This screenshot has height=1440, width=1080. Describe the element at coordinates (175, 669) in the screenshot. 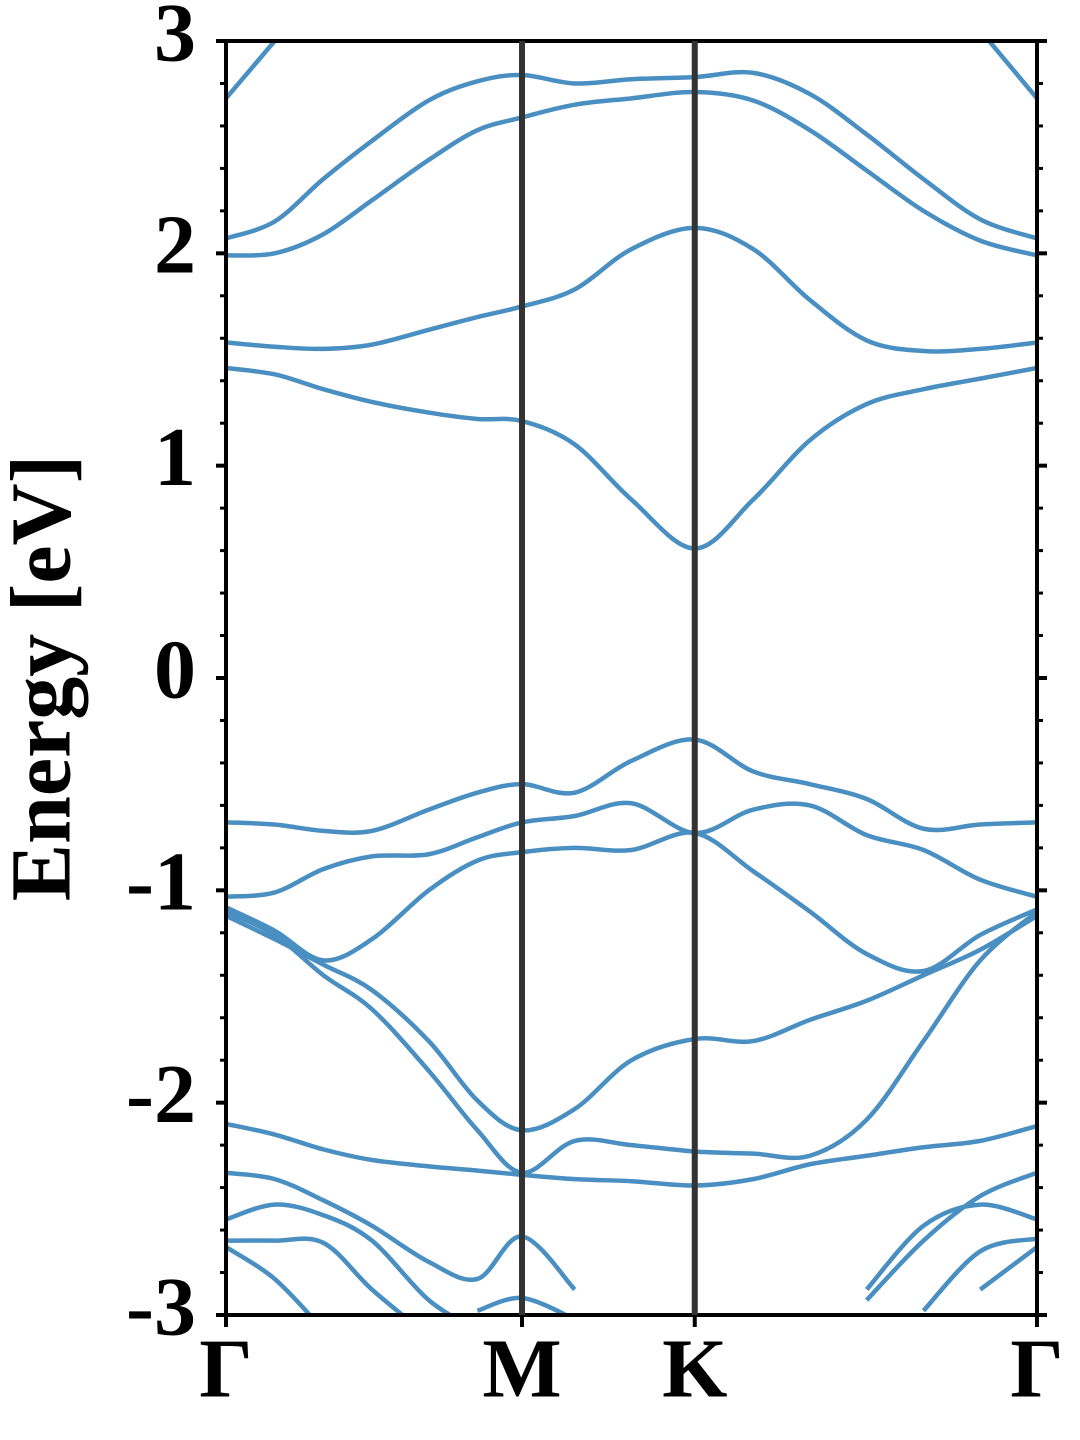

I see `y-tick-label: 0` at that location.